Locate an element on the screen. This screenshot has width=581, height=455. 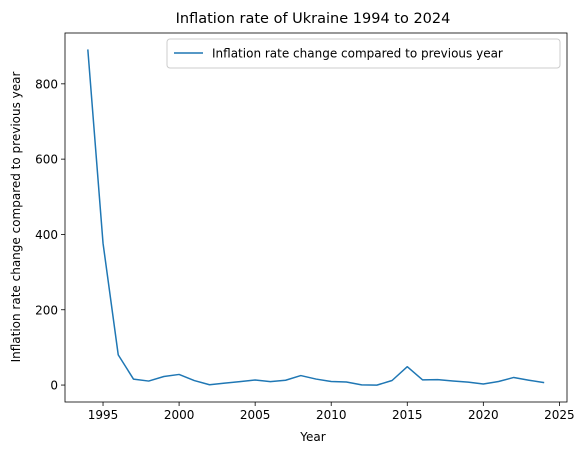
y-tick-label: 0 is located at coordinates (54, 386).